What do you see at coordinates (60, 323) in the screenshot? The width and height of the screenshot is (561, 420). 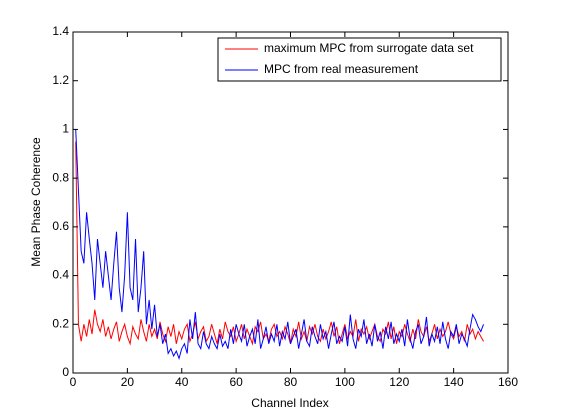 I see `y-tick-label: 0.2` at bounding box center [60, 323].